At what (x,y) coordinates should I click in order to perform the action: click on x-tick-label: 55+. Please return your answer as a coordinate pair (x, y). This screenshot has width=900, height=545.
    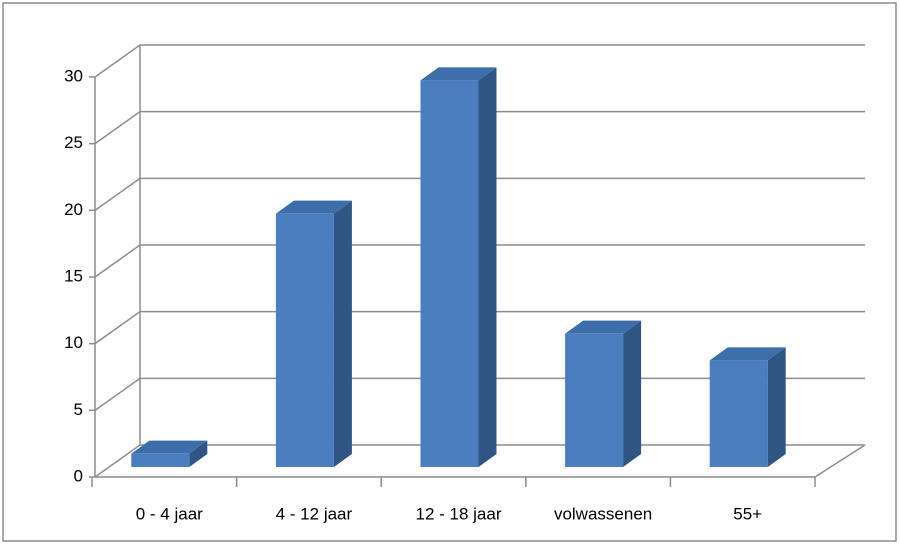
    Looking at the image, I should click on (747, 513).